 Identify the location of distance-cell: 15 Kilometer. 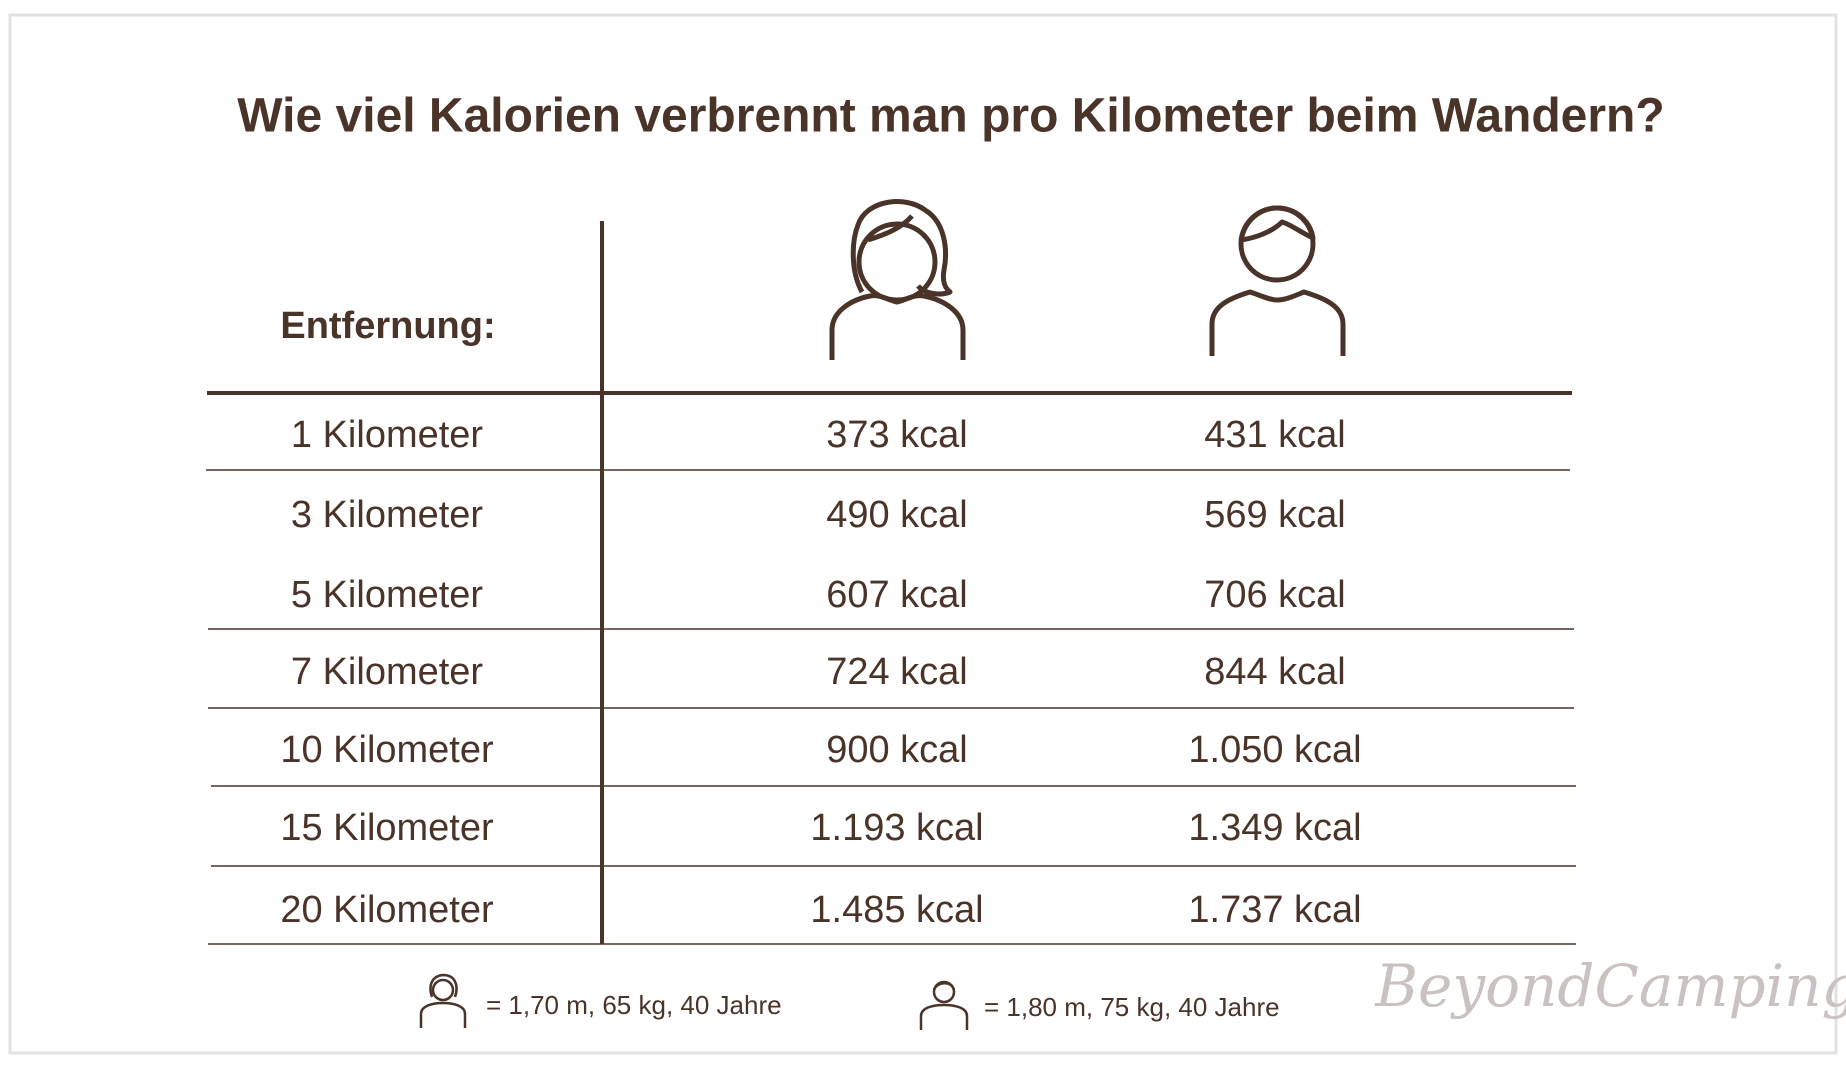
(387, 828).